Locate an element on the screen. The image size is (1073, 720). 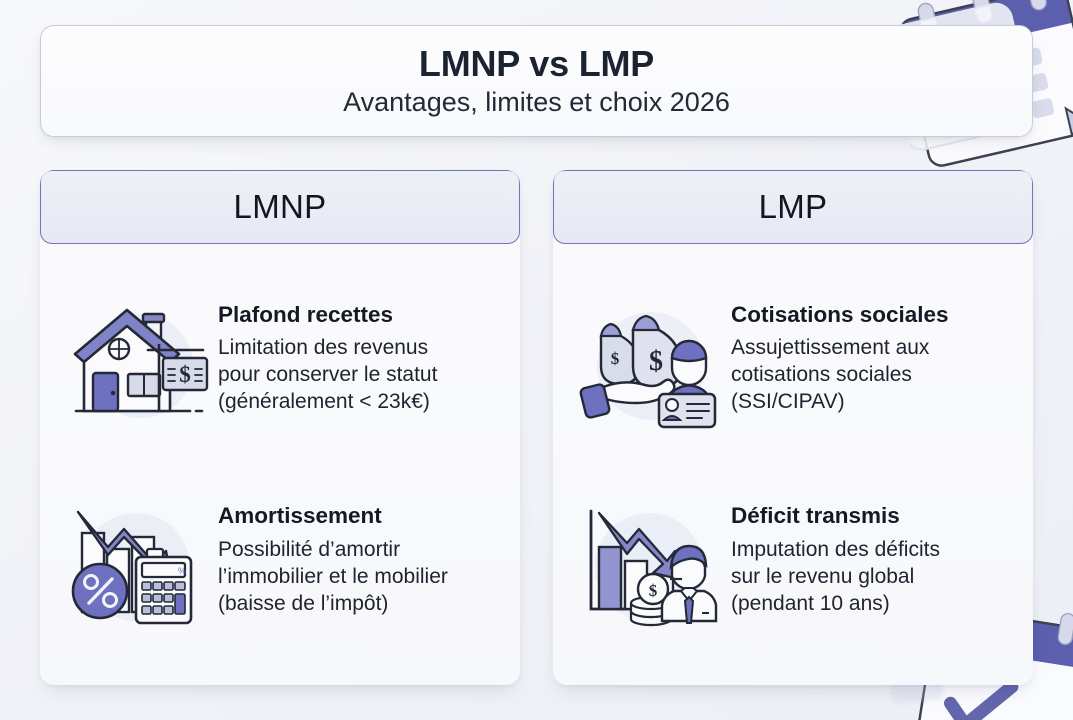
page-subtitle: Avantages, limites et choix 2026 is located at coordinates (536, 101).